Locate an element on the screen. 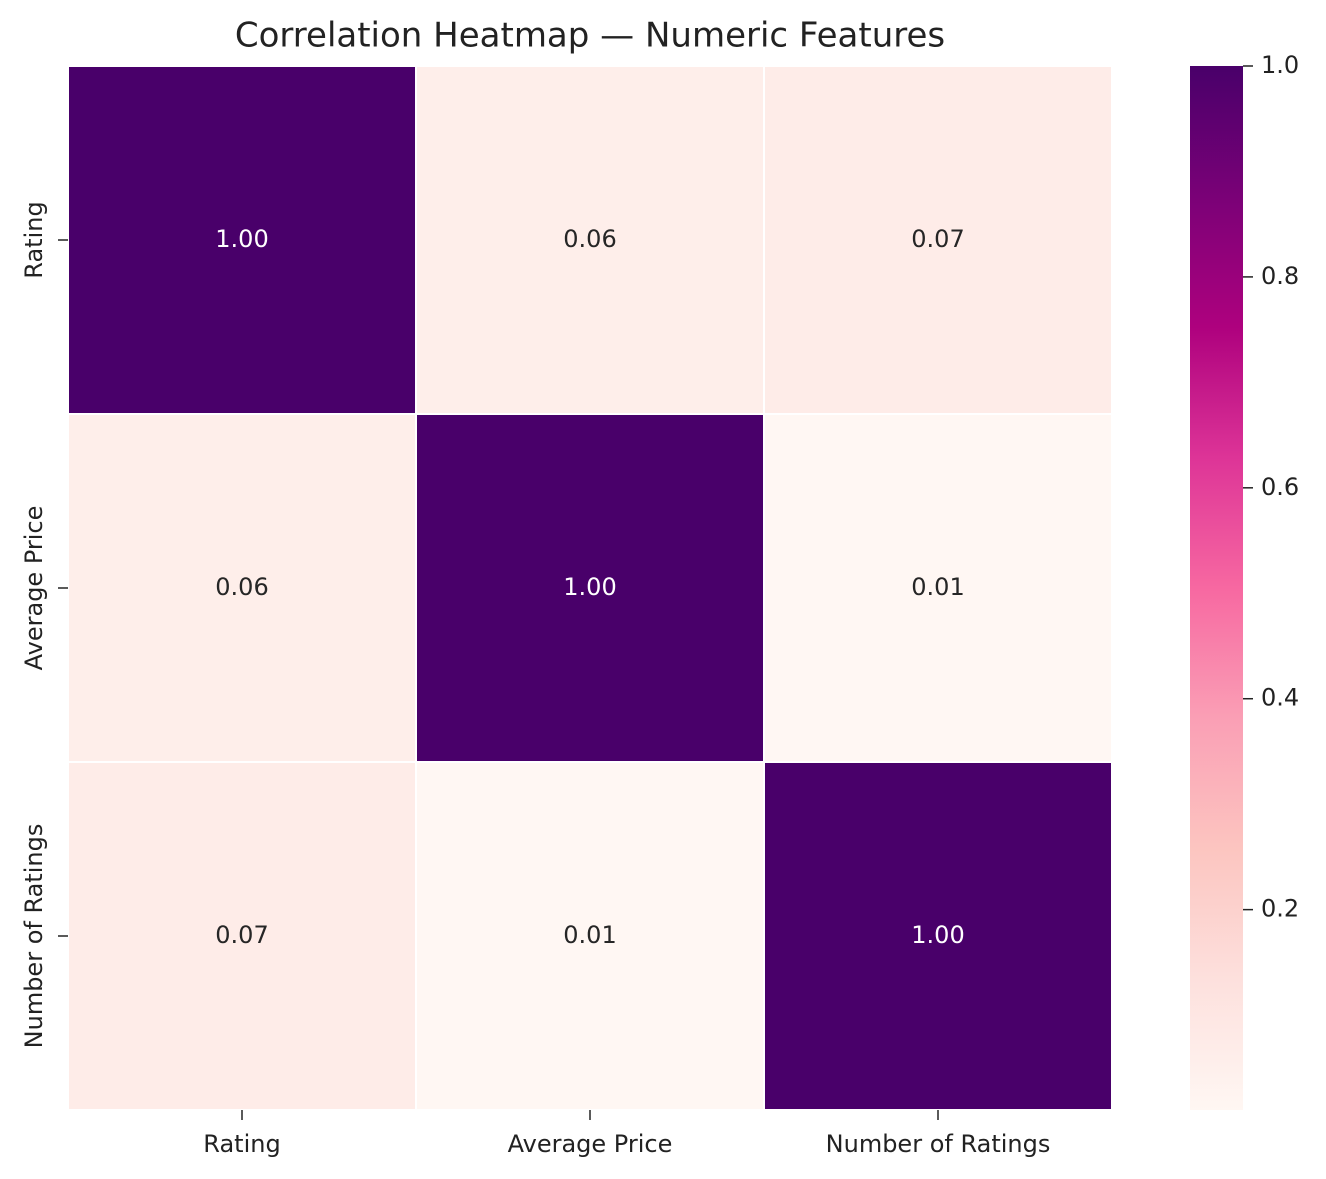  y-tick-label: Rating is located at coordinates (34, 239).